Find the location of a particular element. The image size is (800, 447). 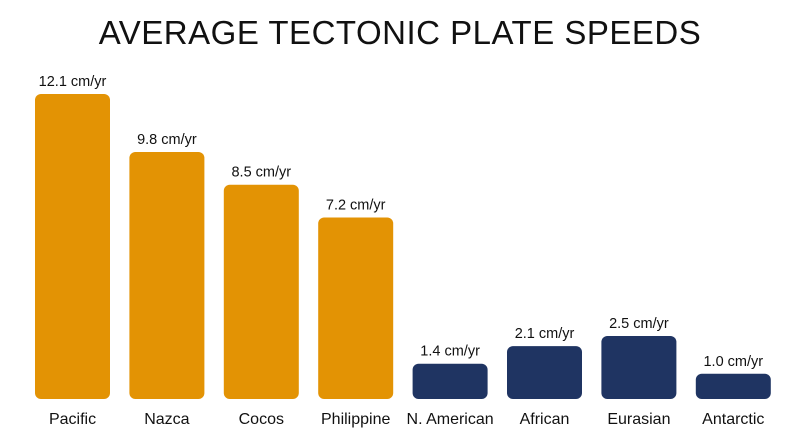

category-label: N. American is located at coordinates (450, 419).